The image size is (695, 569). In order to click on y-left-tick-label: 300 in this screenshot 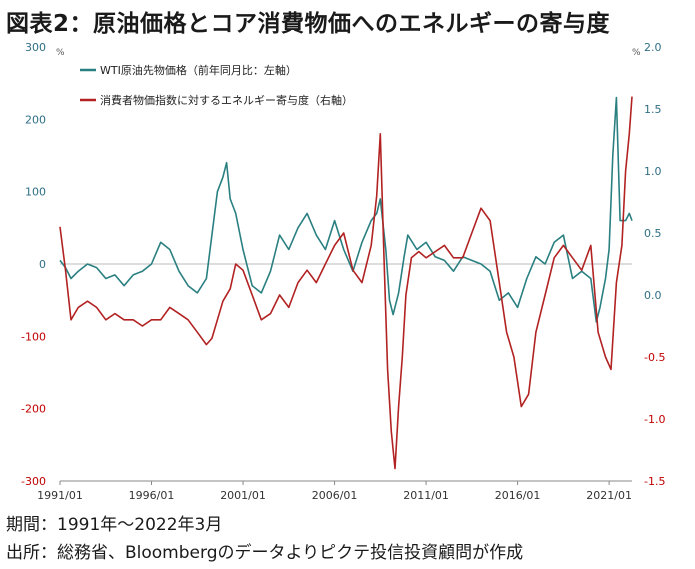, I will do `click(35, 47)`.